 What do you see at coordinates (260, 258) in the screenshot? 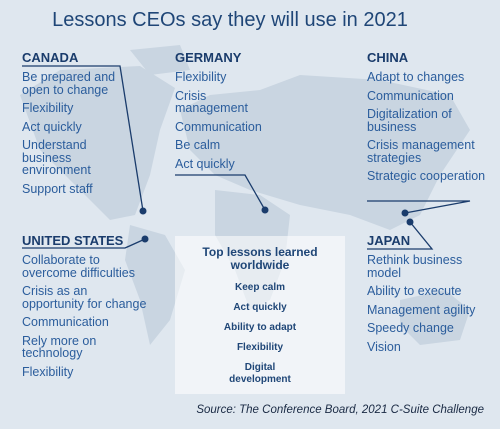
I see `box-title: Top lessons learned worldwide` at bounding box center [260, 258].